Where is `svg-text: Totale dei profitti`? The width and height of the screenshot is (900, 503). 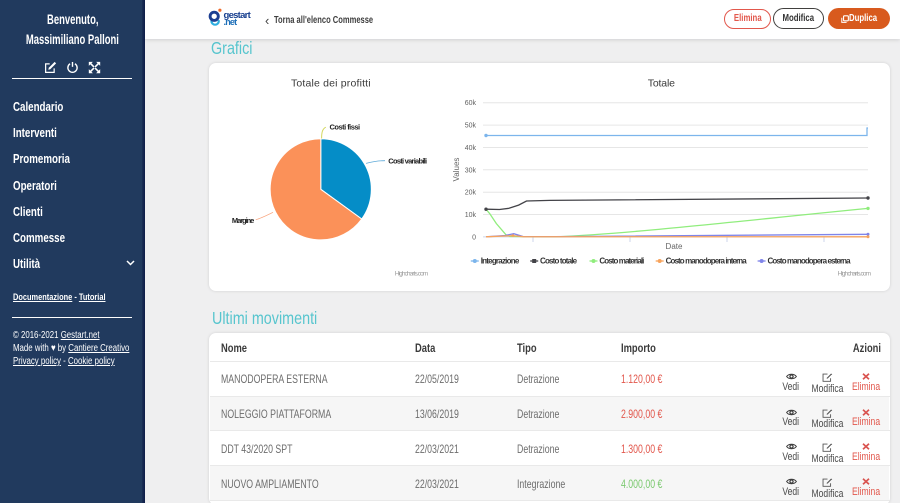
svg-text: Totale dei profitti is located at coordinates (331, 84).